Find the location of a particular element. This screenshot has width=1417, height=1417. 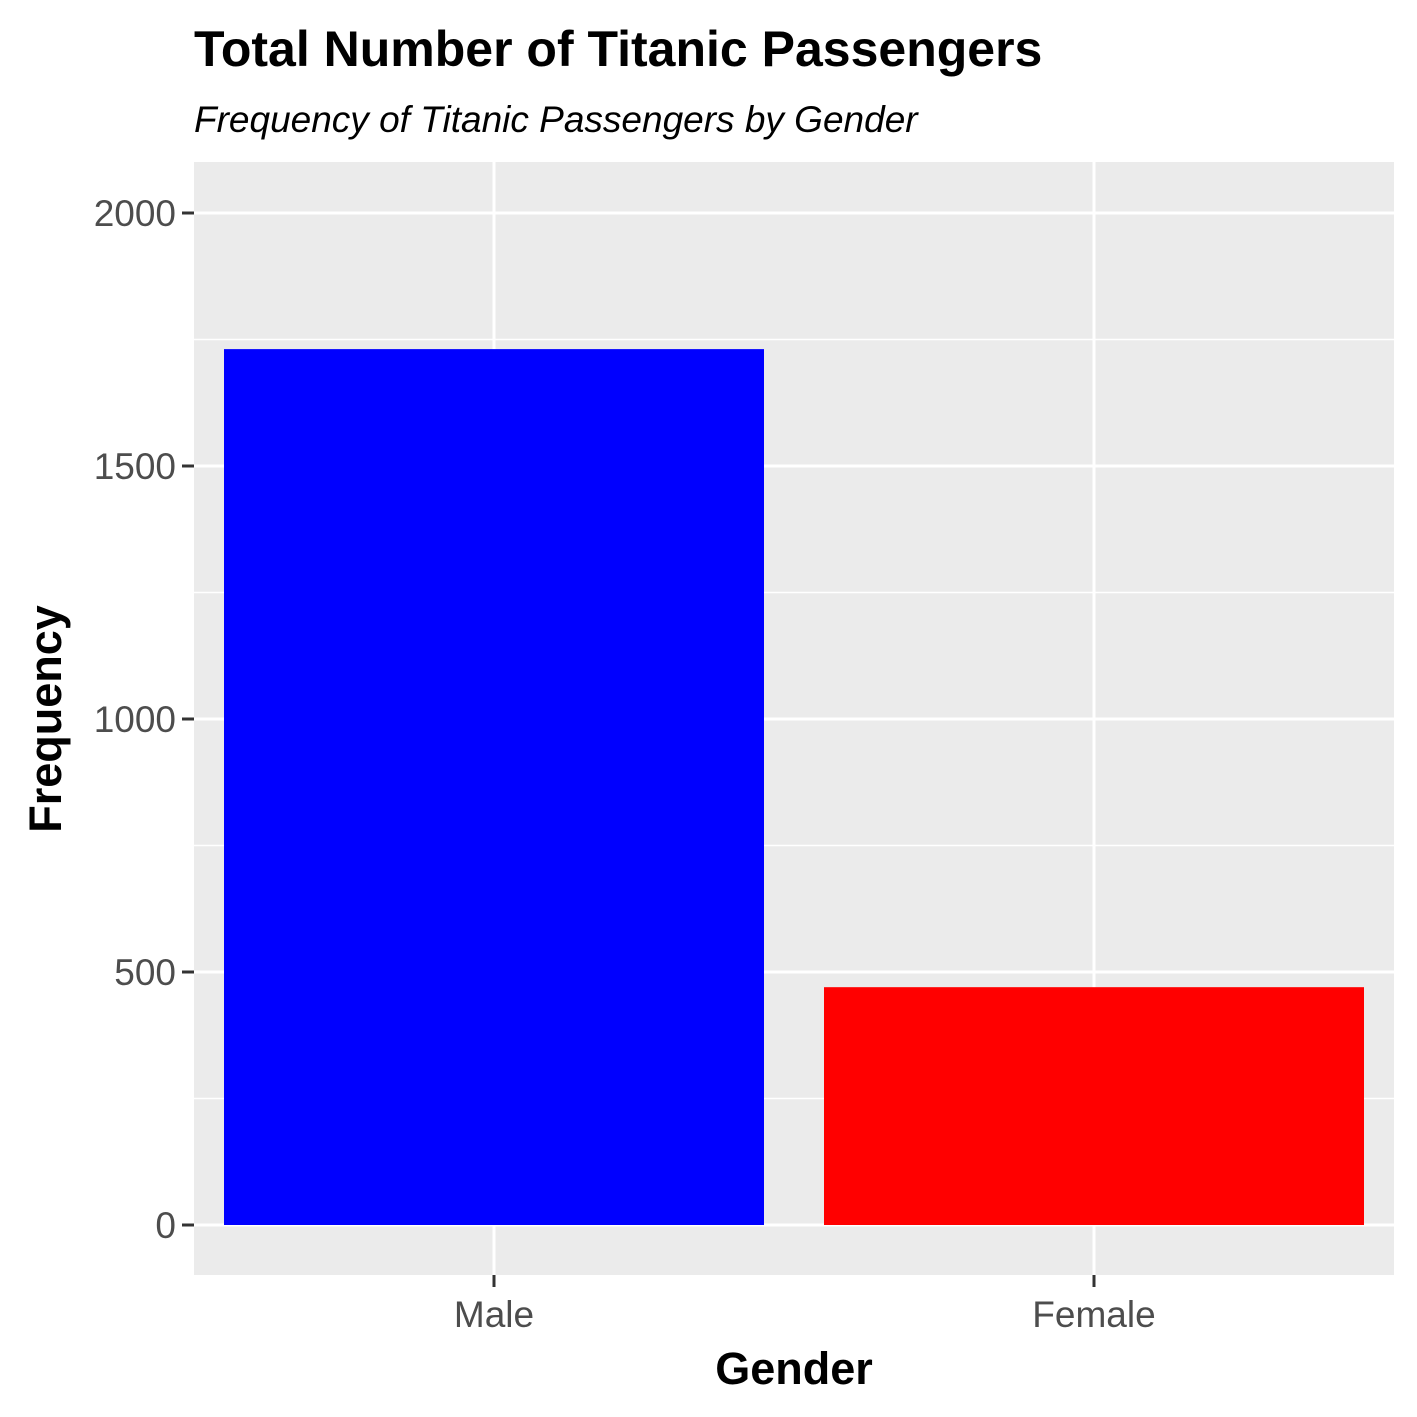

x-axis-title: Gender is located at coordinates (794, 1368).